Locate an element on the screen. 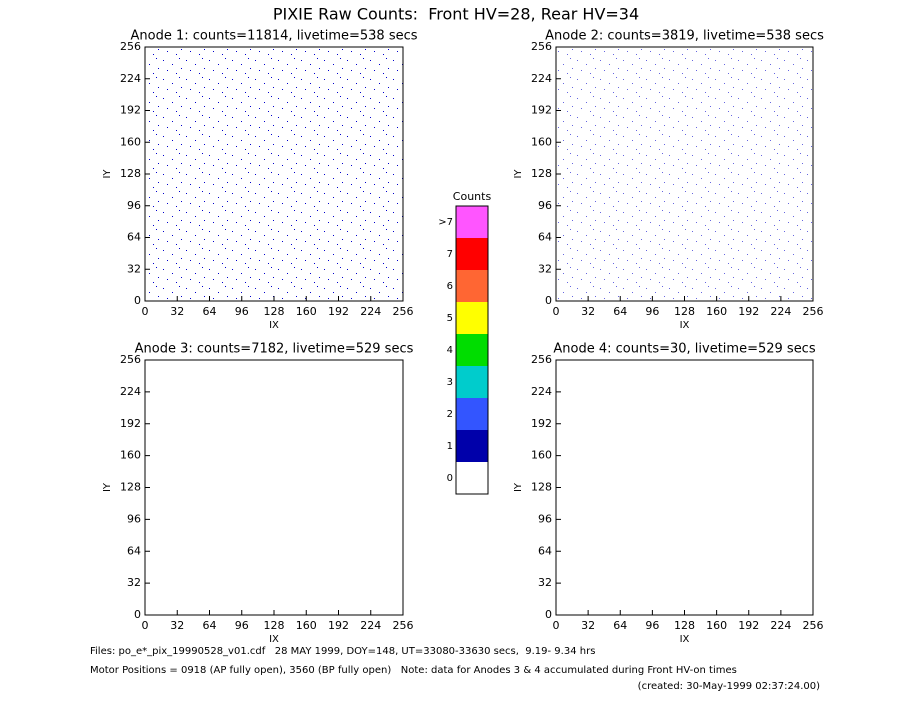 The width and height of the screenshot is (913, 705). colorbar-label: 5 is located at coordinates (450, 318).